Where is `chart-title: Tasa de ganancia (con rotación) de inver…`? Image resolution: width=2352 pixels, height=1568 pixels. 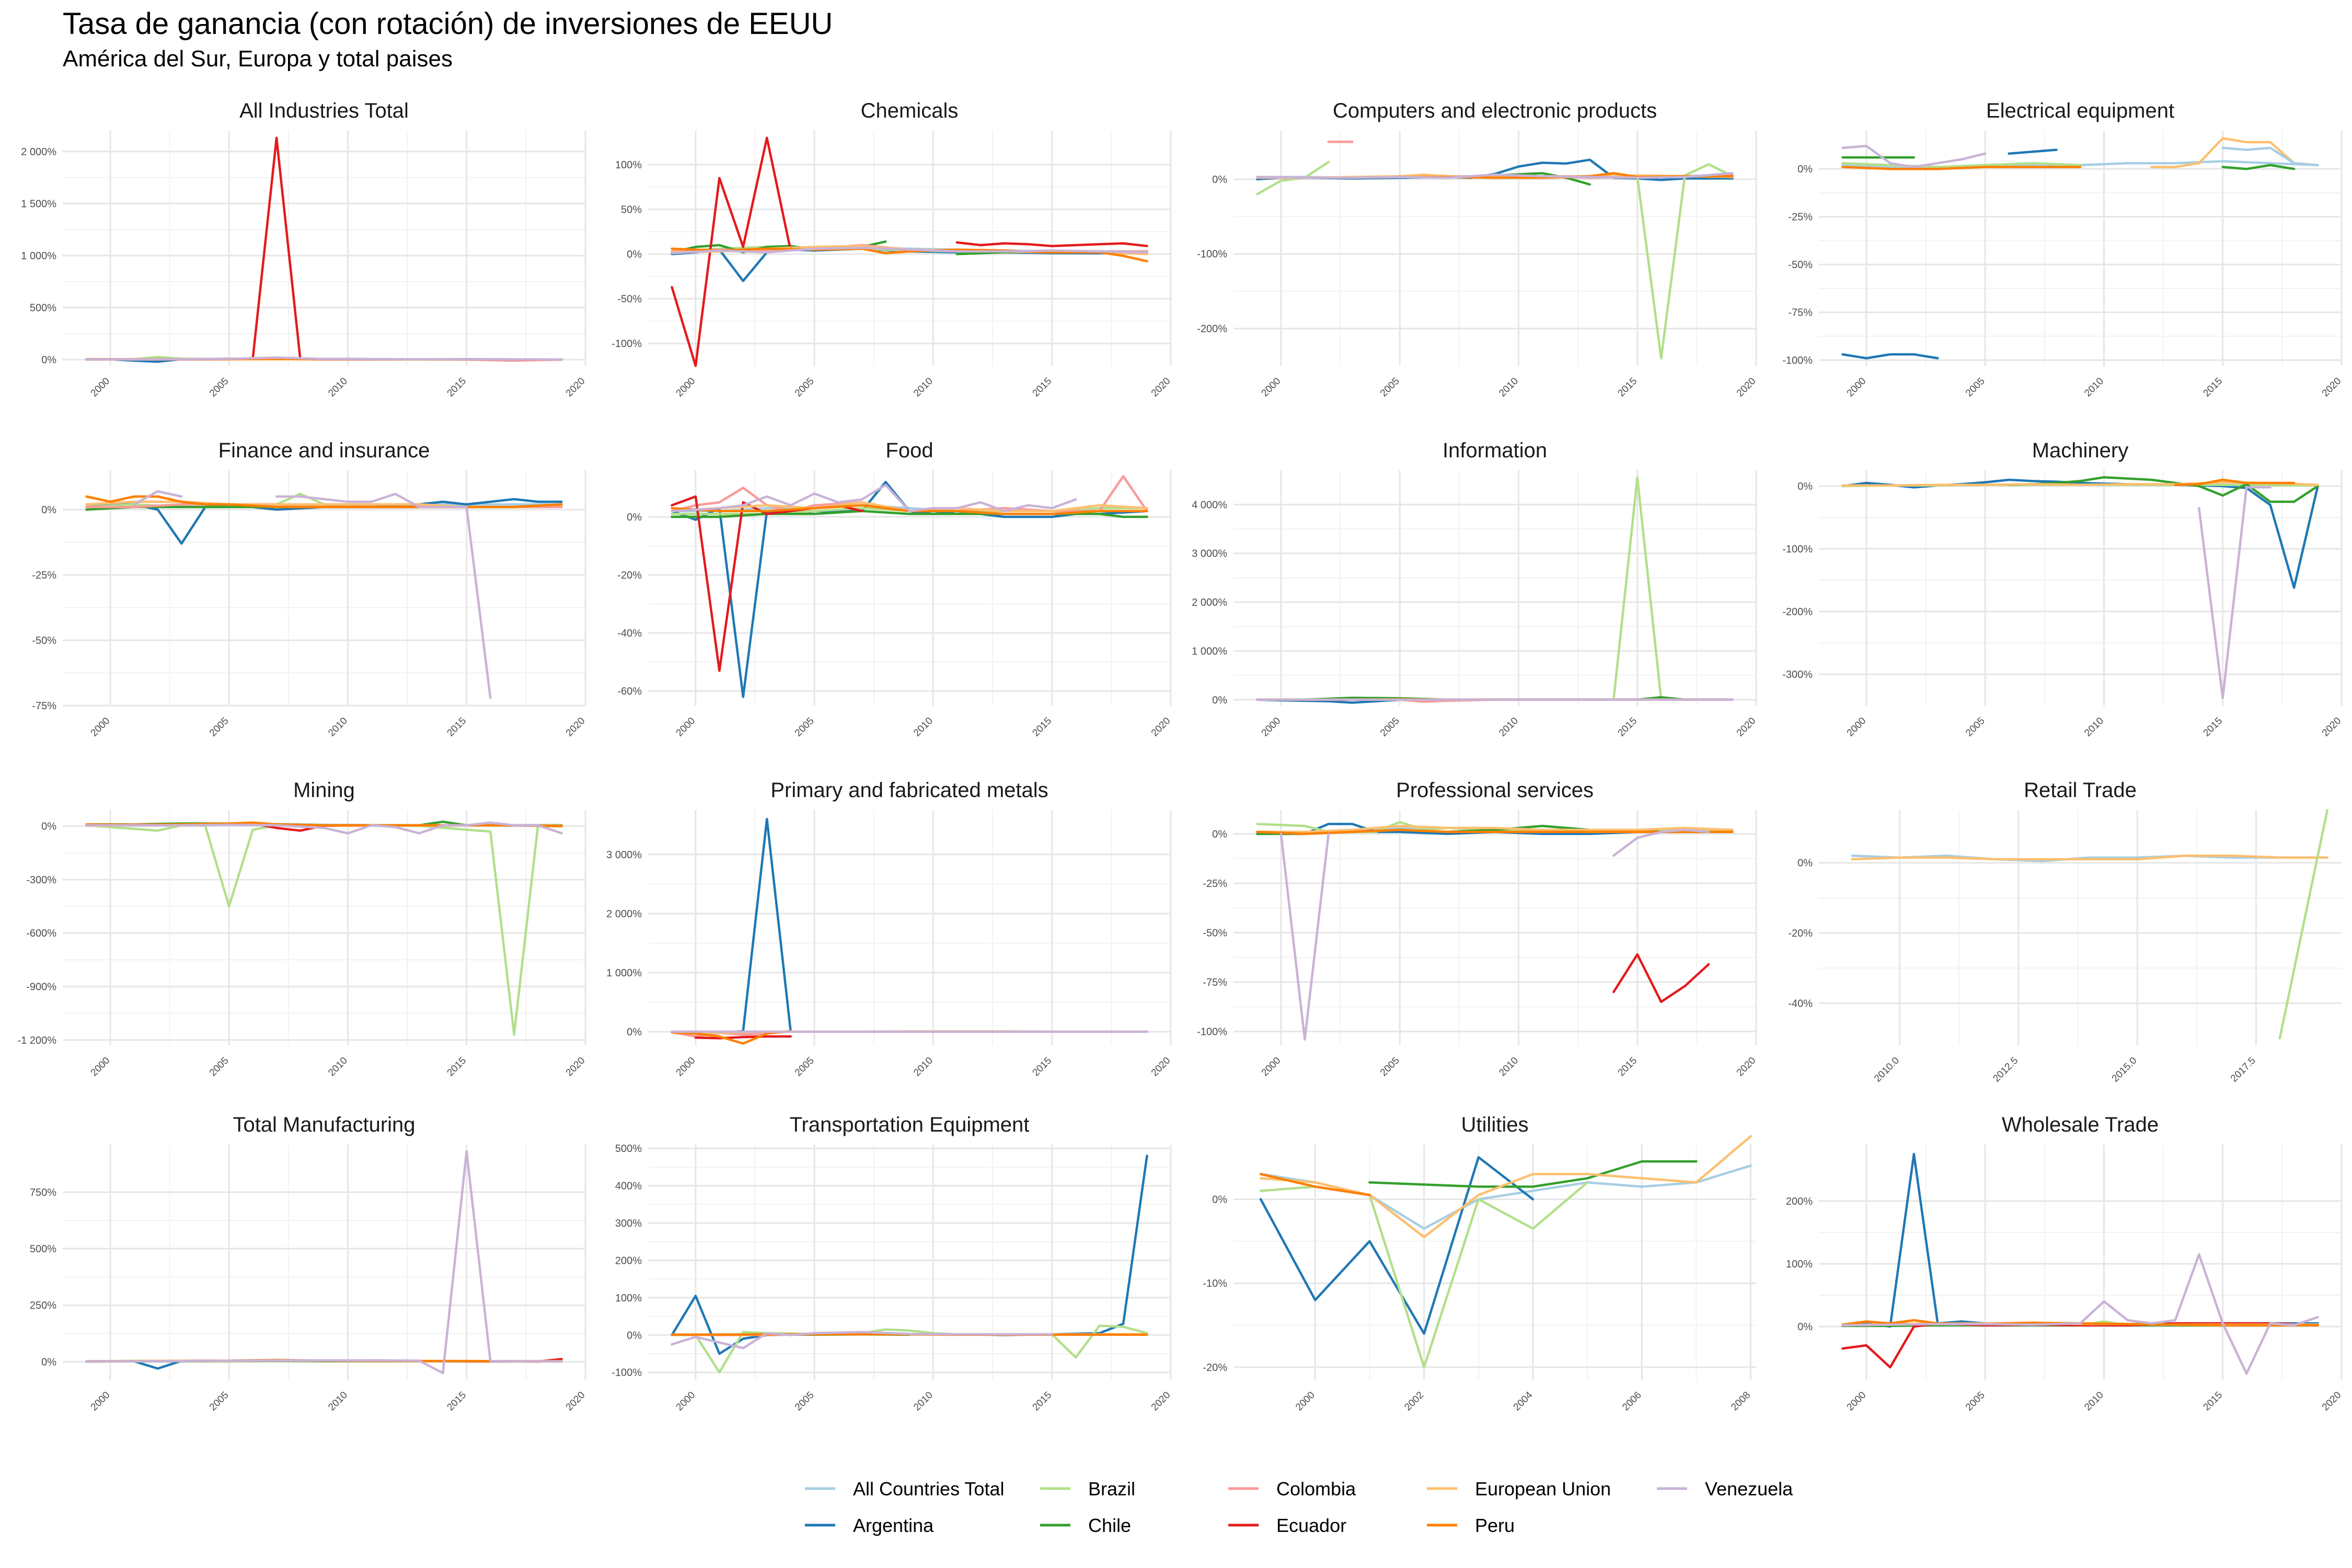 chart-title: Tasa de ganancia (con rotación) de inver… is located at coordinates (448, 24).